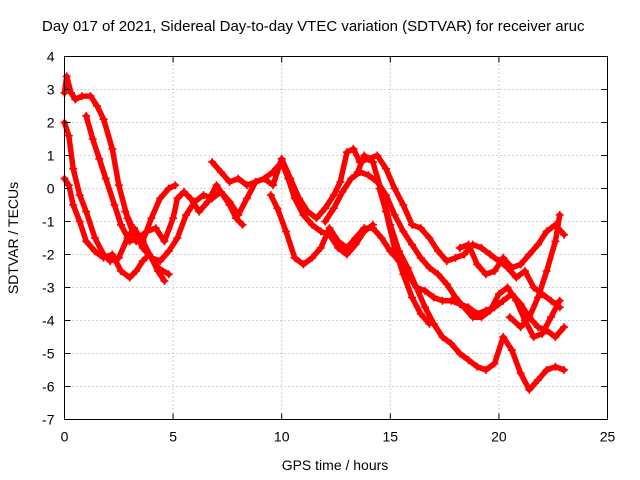 The width and height of the screenshot is (640, 480). I want to click on y-tick-label: -6, so click(48, 387).